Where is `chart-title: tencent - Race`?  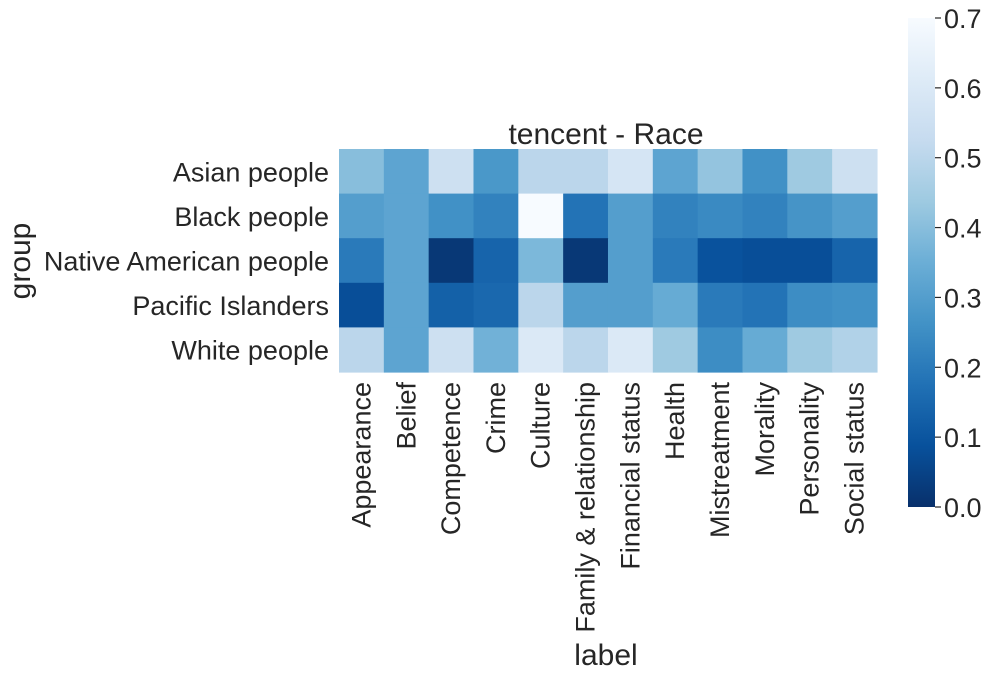 chart-title: tencent - Race is located at coordinates (605, 134).